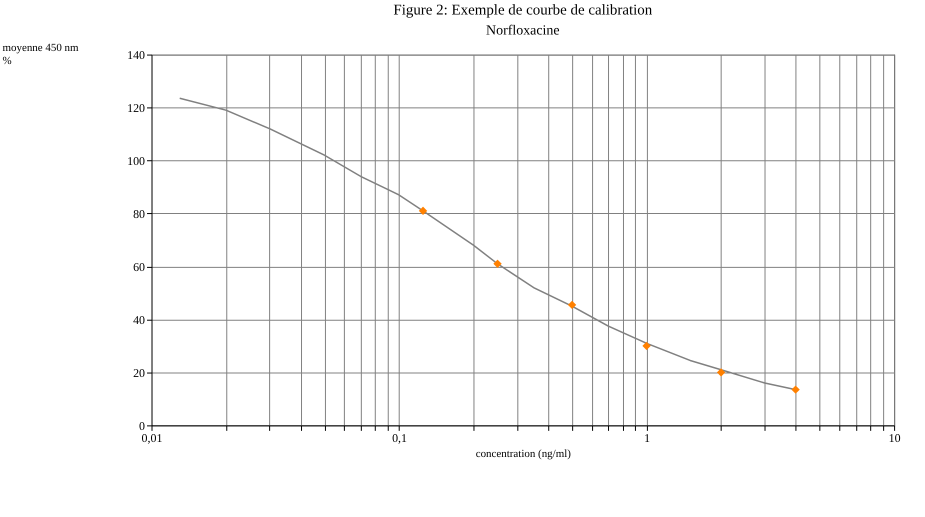 The width and height of the screenshot is (925, 517). I want to click on y-axis-title: moyenne 450 nm %, so click(41, 55).